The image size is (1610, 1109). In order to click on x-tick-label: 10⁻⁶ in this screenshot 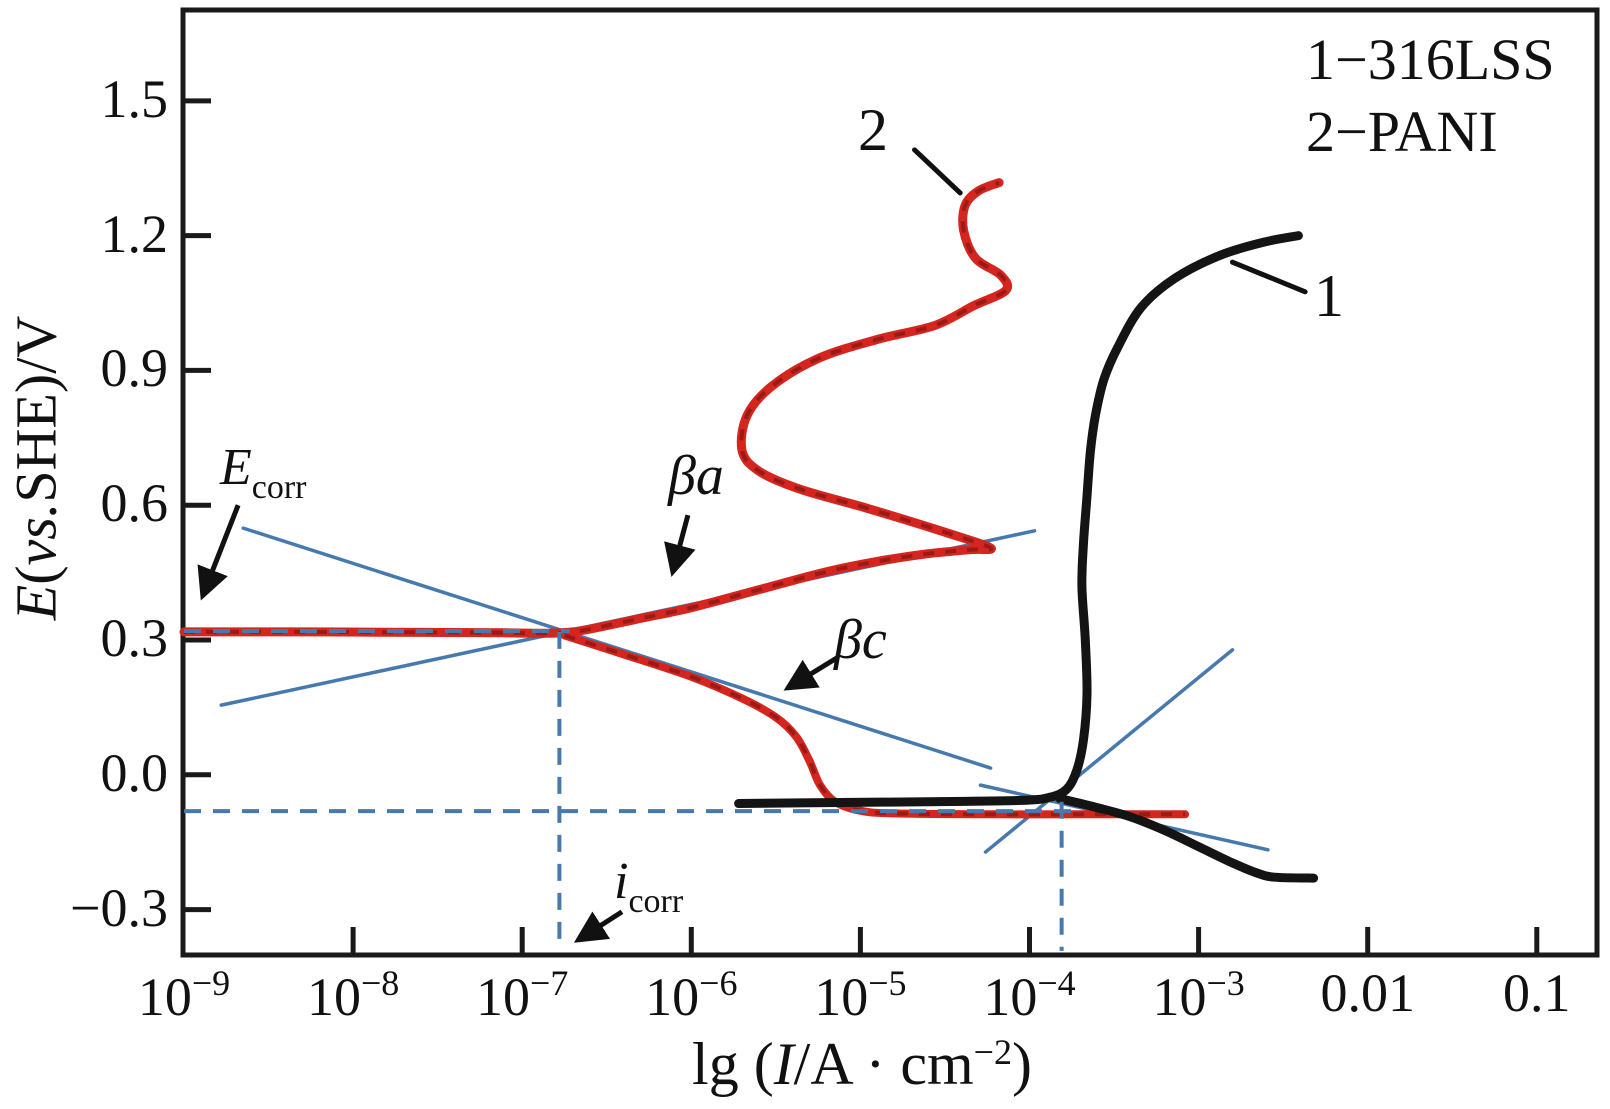, I will do `click(691, 995)`.